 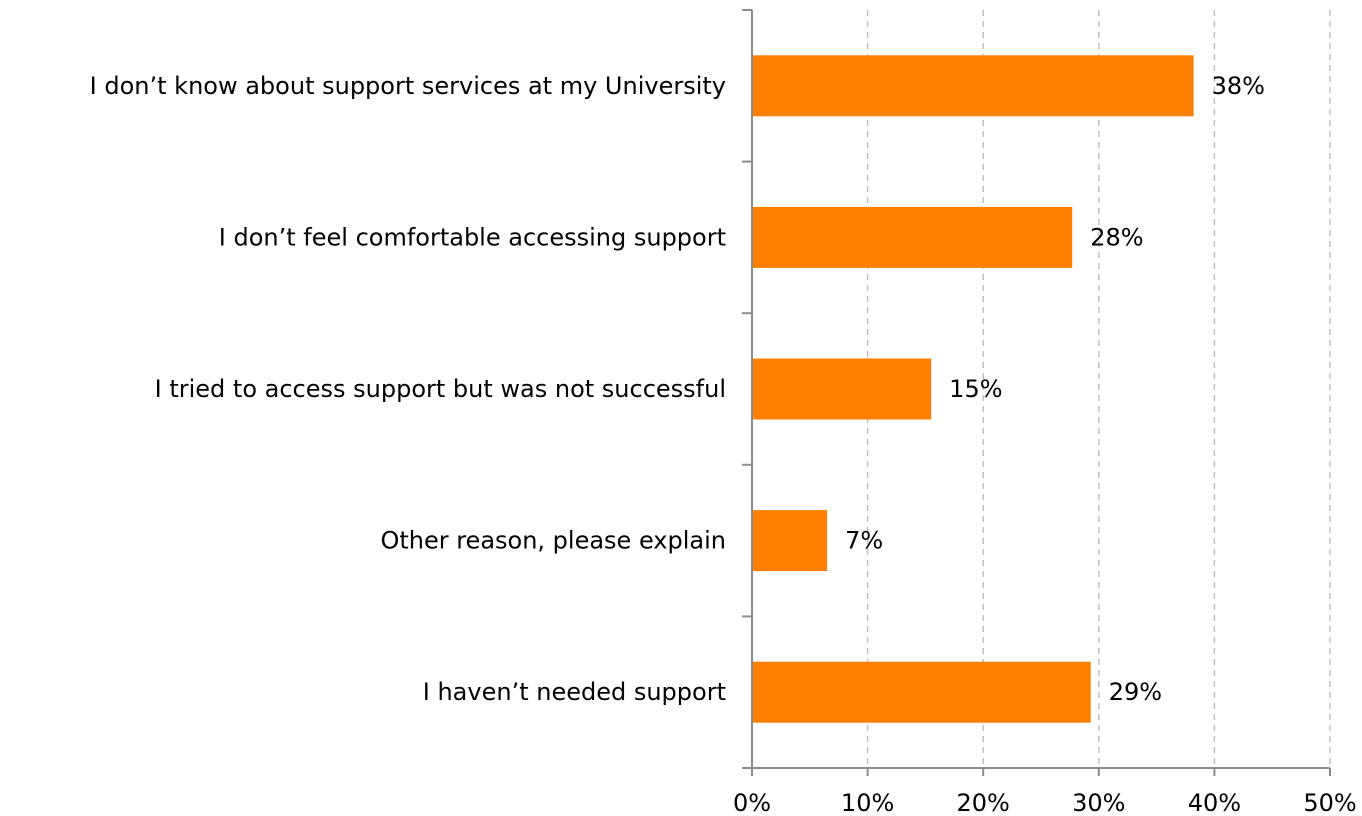 What do you see at coordinates (1214, 802) in the screenshot?
I see `x-tick-label: 40%` at bounding box center [1214, 802].